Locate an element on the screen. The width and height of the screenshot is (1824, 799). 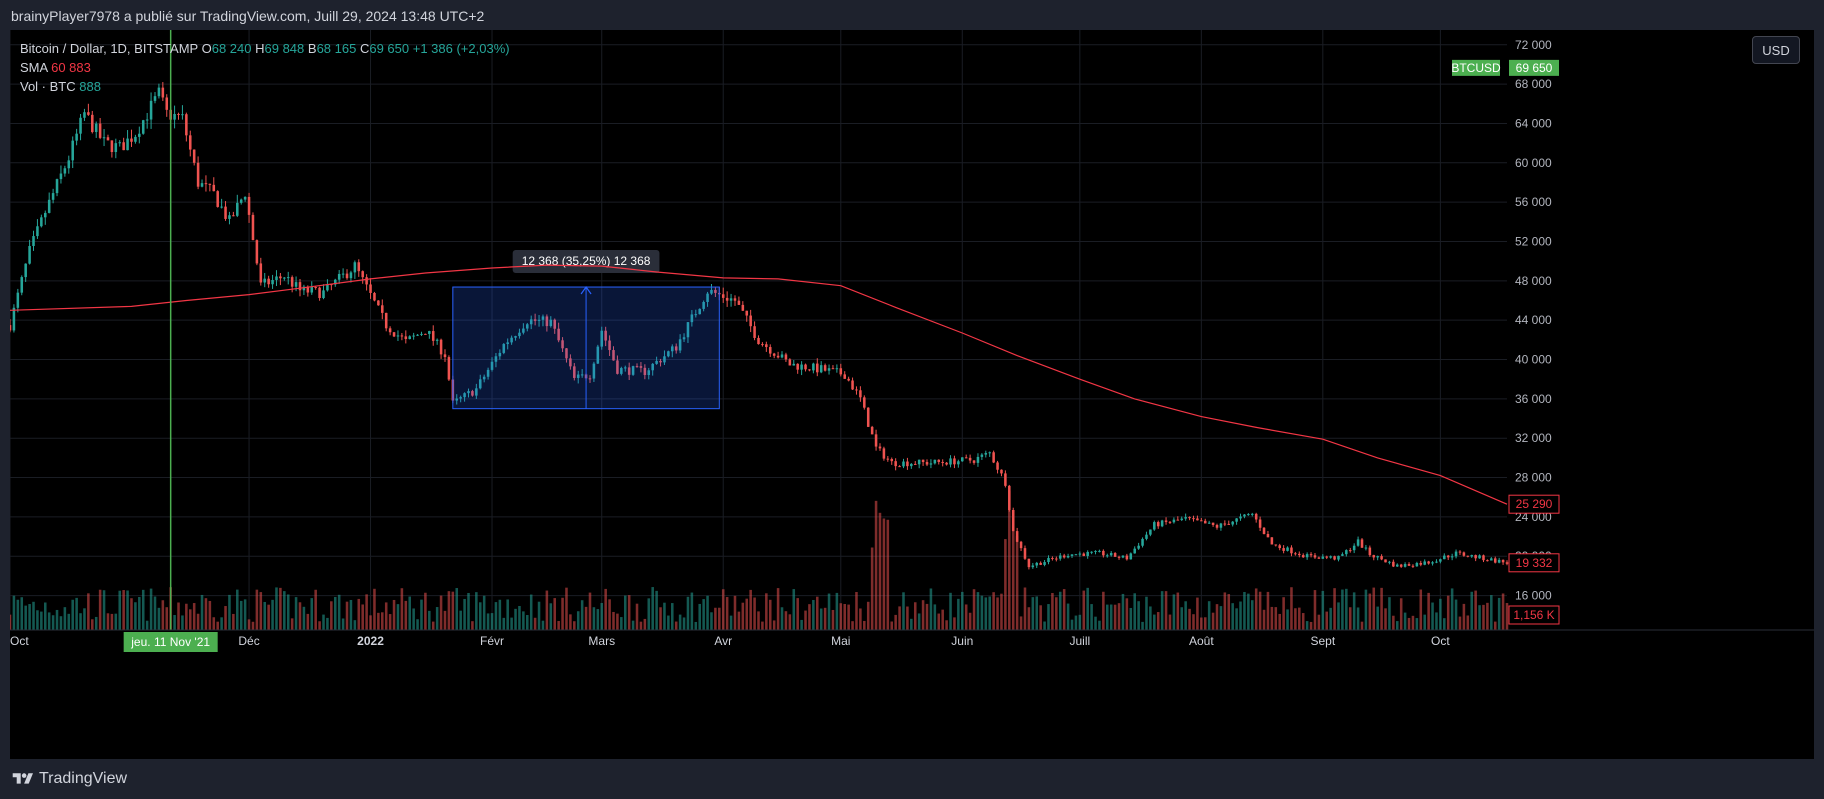
tradingview-logo-icon is located at coordinates (22, 778).